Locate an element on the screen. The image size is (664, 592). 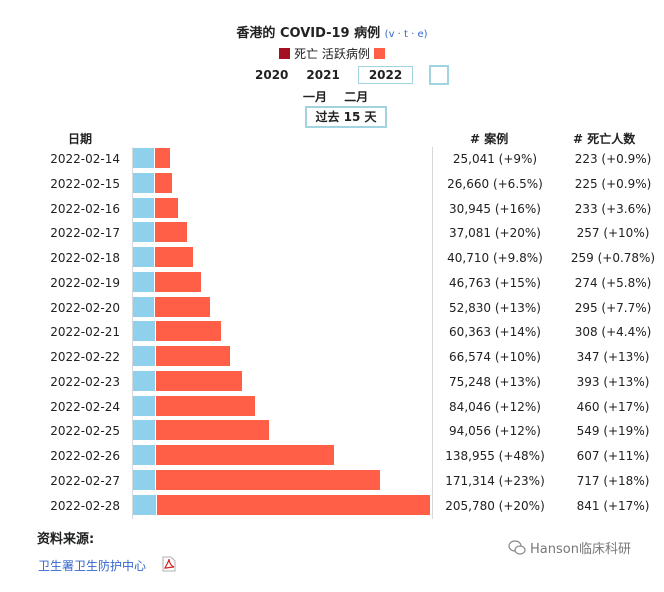
source-label: 资料来源: is located at coordinates (66, 539).